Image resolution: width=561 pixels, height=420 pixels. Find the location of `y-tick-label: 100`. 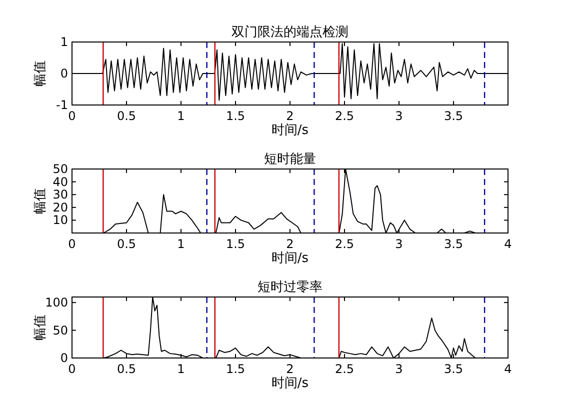

y-tick-label: 100 is located at coordinates (56, 303).